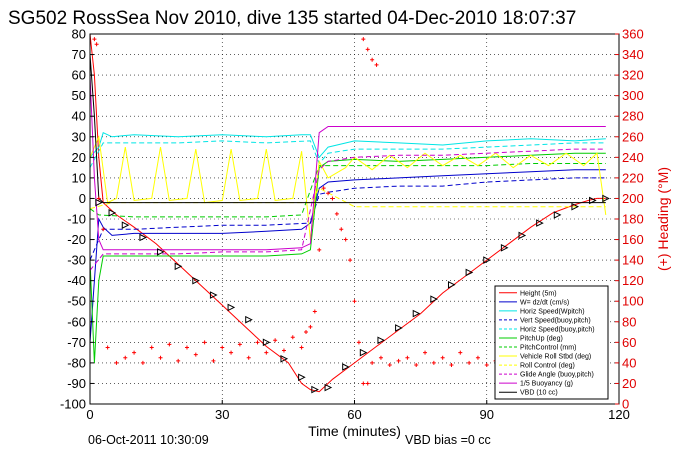 The height and width of the screenshot is (454, 681). What do you see at coordinates (79, 177) in the screenshot?
I see `y-tick-label: 10` at bounding box center [79, 177].